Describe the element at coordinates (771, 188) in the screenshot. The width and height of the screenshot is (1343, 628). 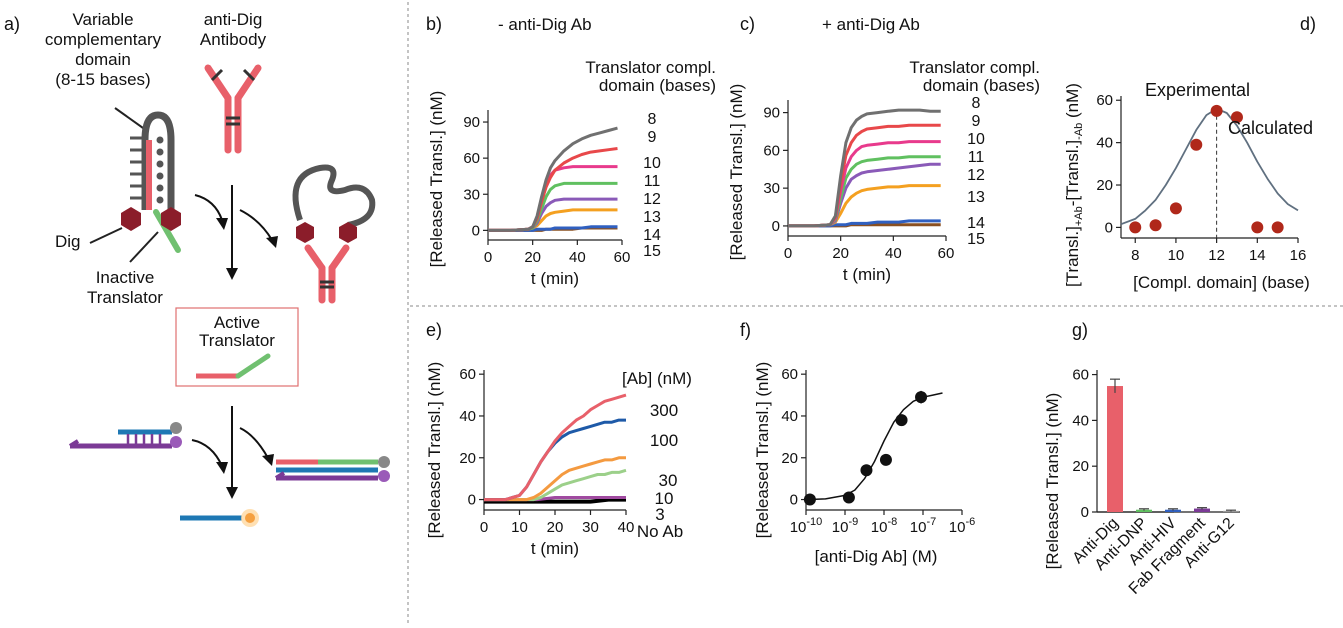
I see `y-tick-label: 30` at that location.